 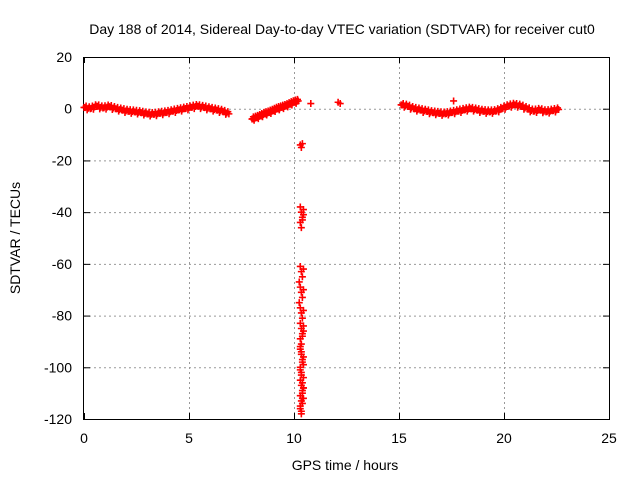 What do you see at coordinates (58, 419) in the screenshot?
I see `y-tick-label: -120` at bounding box center [58, 419].